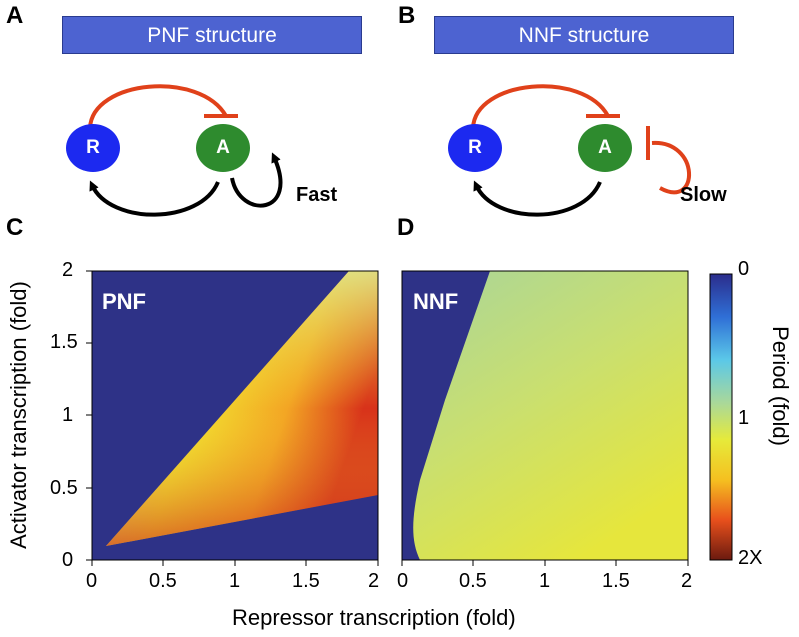 The image size is (799, 637). Describe the element at coordinates (407, 15) in the screenshot. I see `panel-letter-b: B` at that location.